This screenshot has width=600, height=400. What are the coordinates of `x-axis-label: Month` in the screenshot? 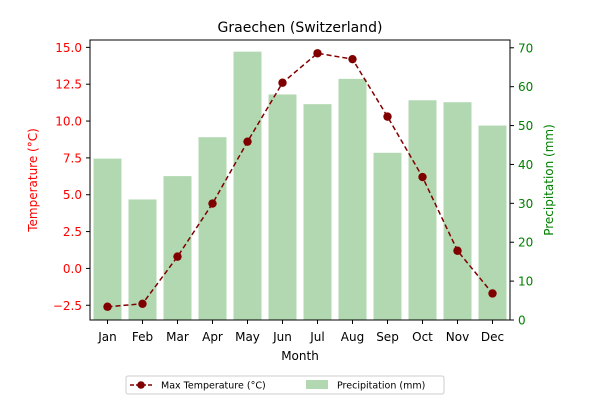 It's located at (300, 356).